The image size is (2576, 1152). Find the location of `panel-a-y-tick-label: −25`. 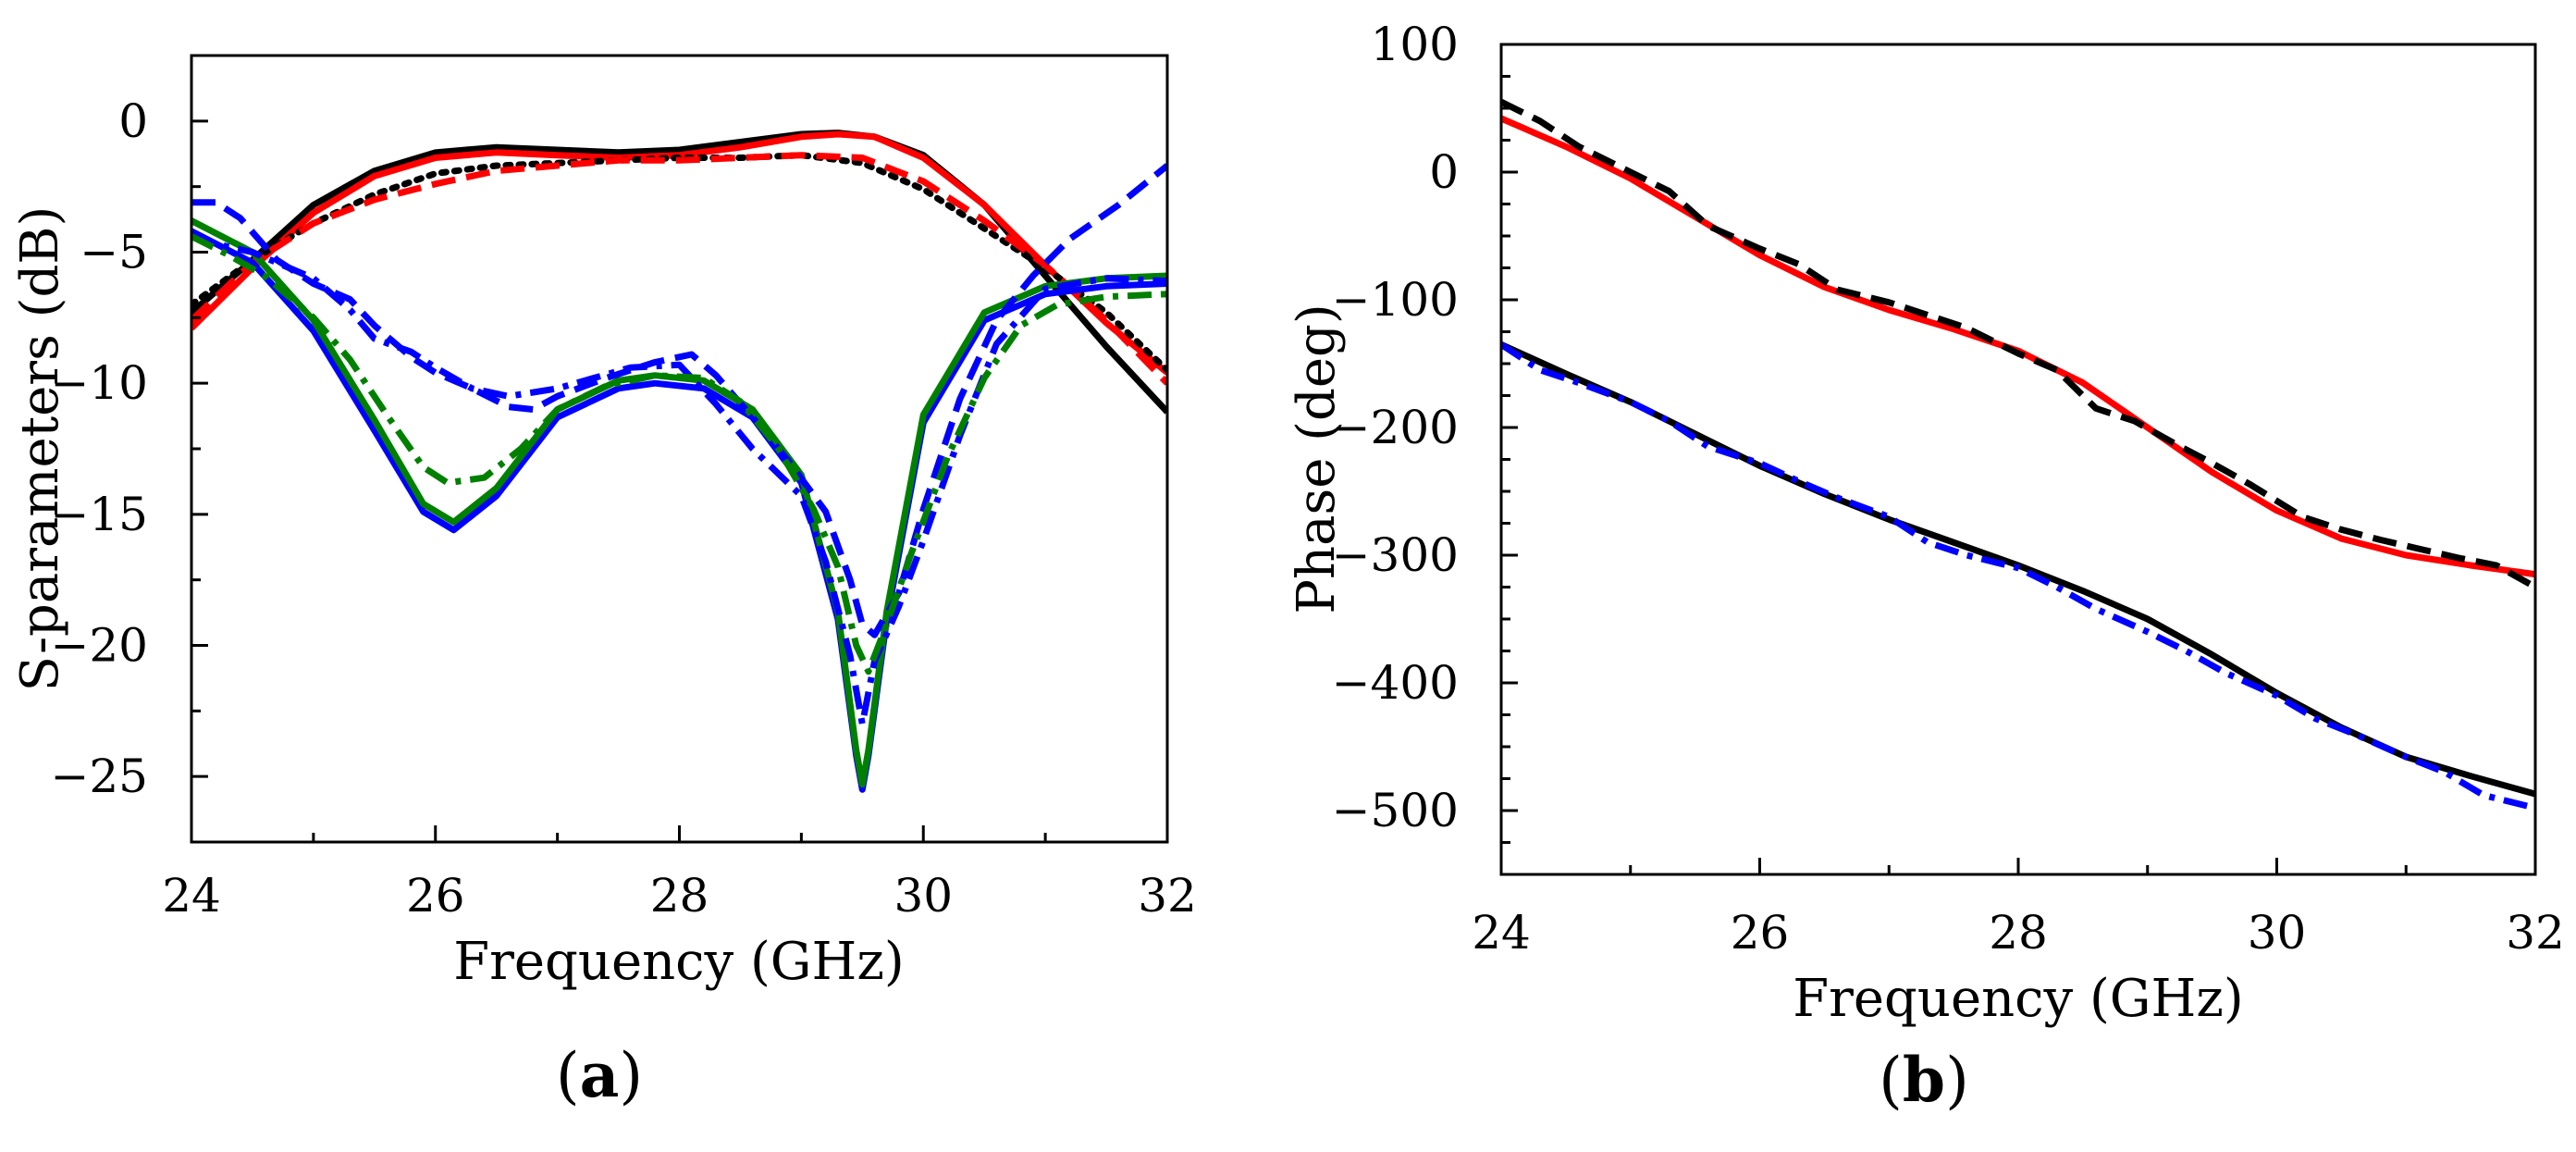

panel-a-y-tick-label: −25 is located at coordinates (99, 776).